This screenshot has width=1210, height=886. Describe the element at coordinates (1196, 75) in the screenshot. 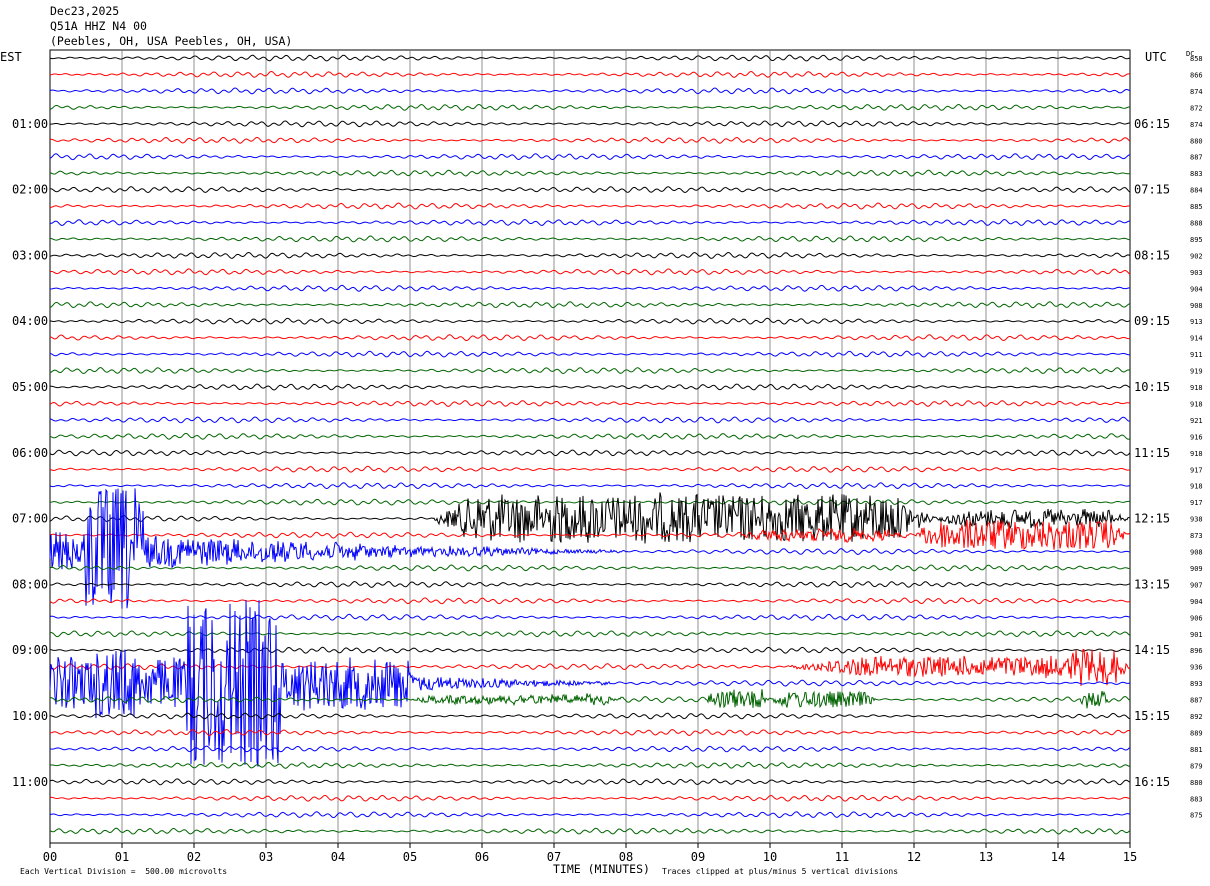

I see `dc-offset-label: 866` at that location.